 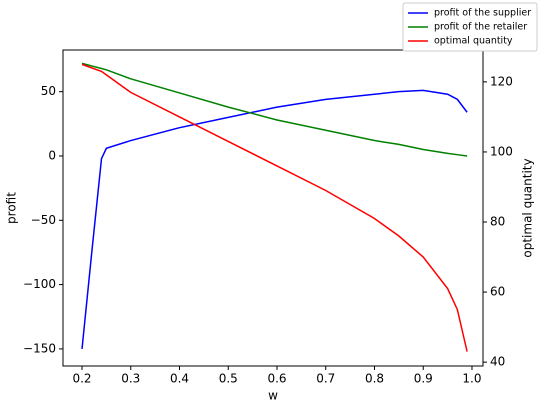 What do you see at coordinates (497, 292) in the screenshot?
I see `y2-tick-label: 60` at bounding box center [497, 292].